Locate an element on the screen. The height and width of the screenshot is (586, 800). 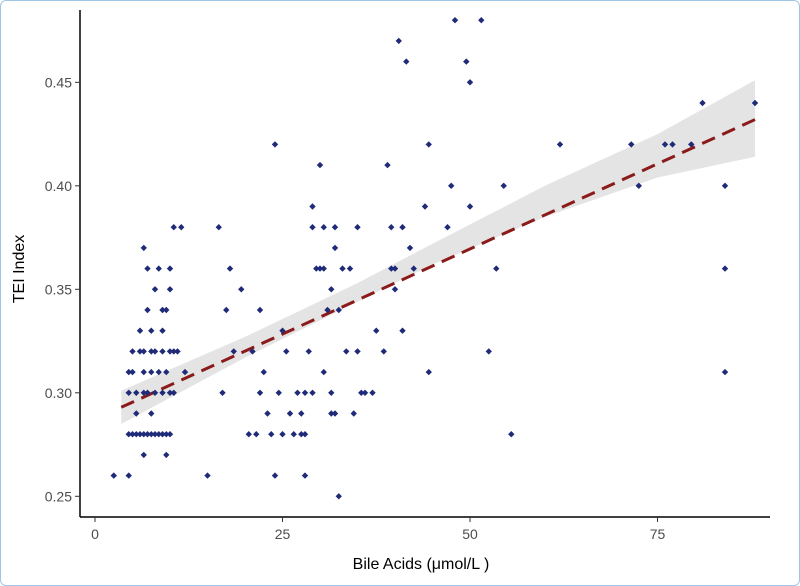
y-tick-label: 0.45 is located at coordinates (58, 82).